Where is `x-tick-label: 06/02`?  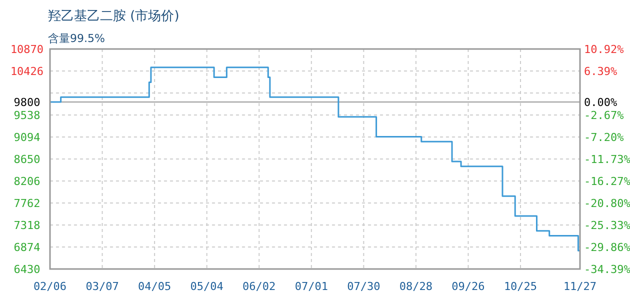
x-tick-label: 06/02 is located at coordinates (259, 286).